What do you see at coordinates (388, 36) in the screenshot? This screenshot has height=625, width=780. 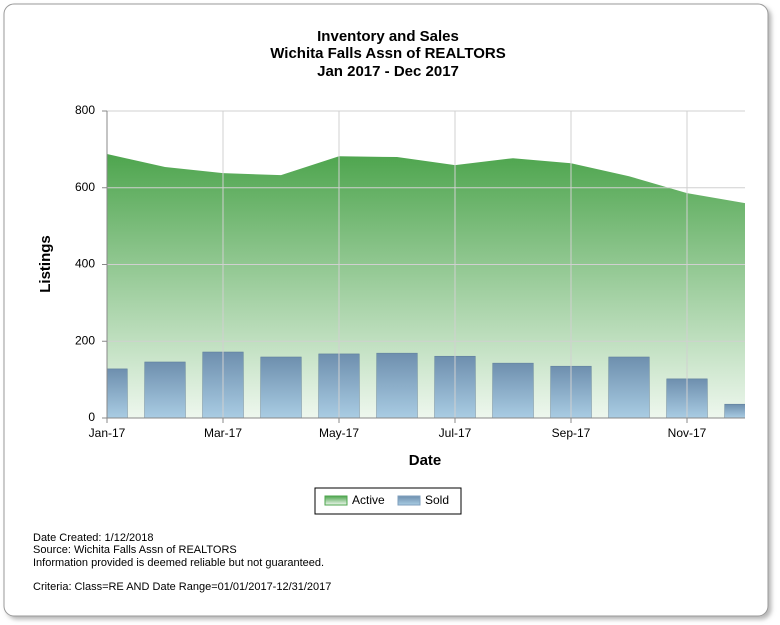 I see `chart-title: Inventory and Sales` at bounding box center [388, 36].